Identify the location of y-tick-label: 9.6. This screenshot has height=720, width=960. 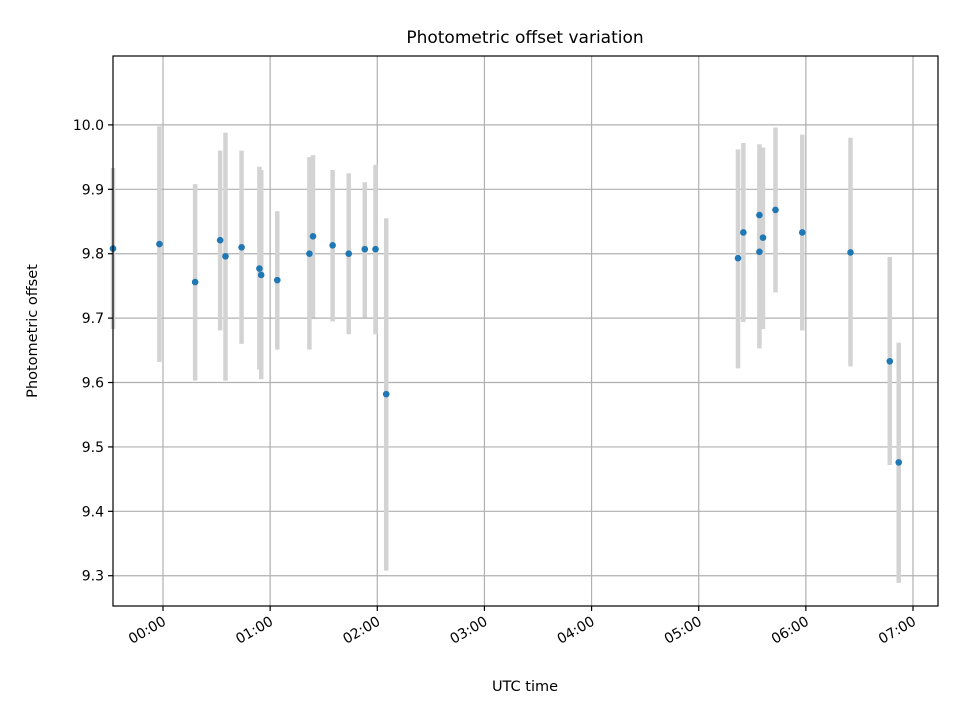
(93, 384).